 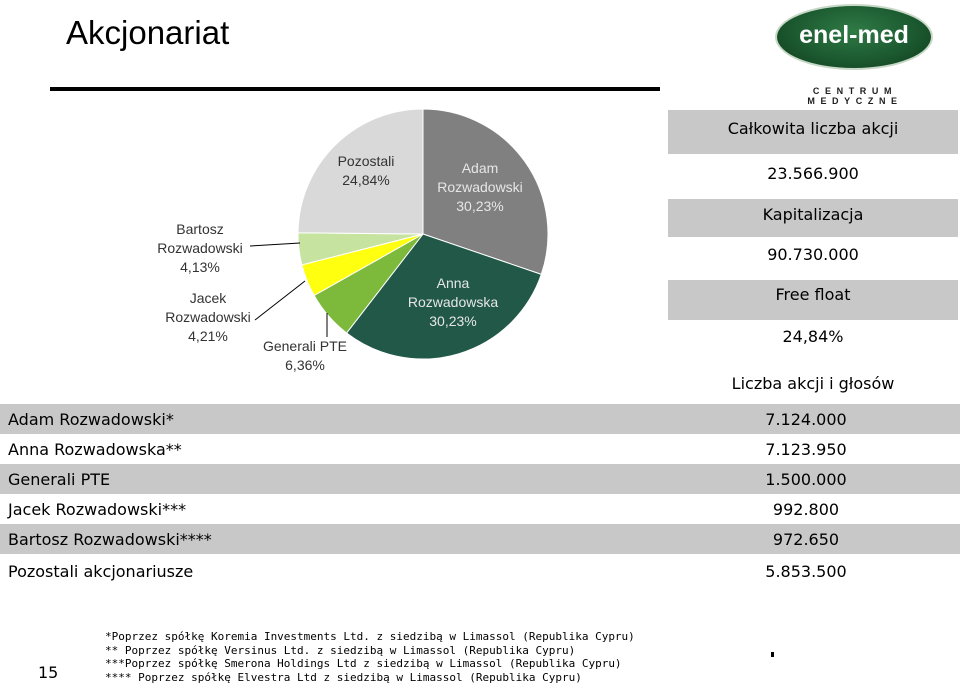 What do you see at coordinates (813, 218) in the screenshot?
I see `market-cap-label: Kapitalizacja` at bounding box center [813, 218].